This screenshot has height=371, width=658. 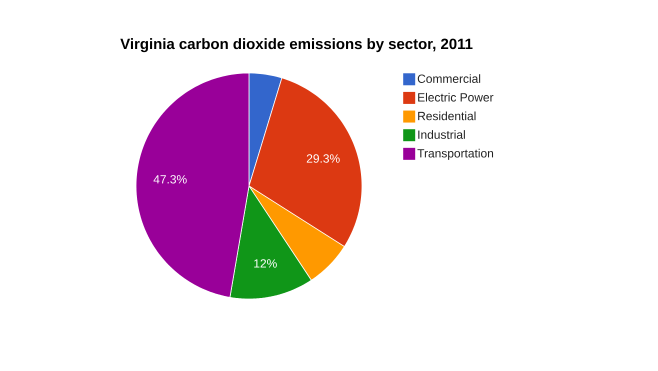 I want to click on data-label: 29.3%, so click(x=323, y=158).